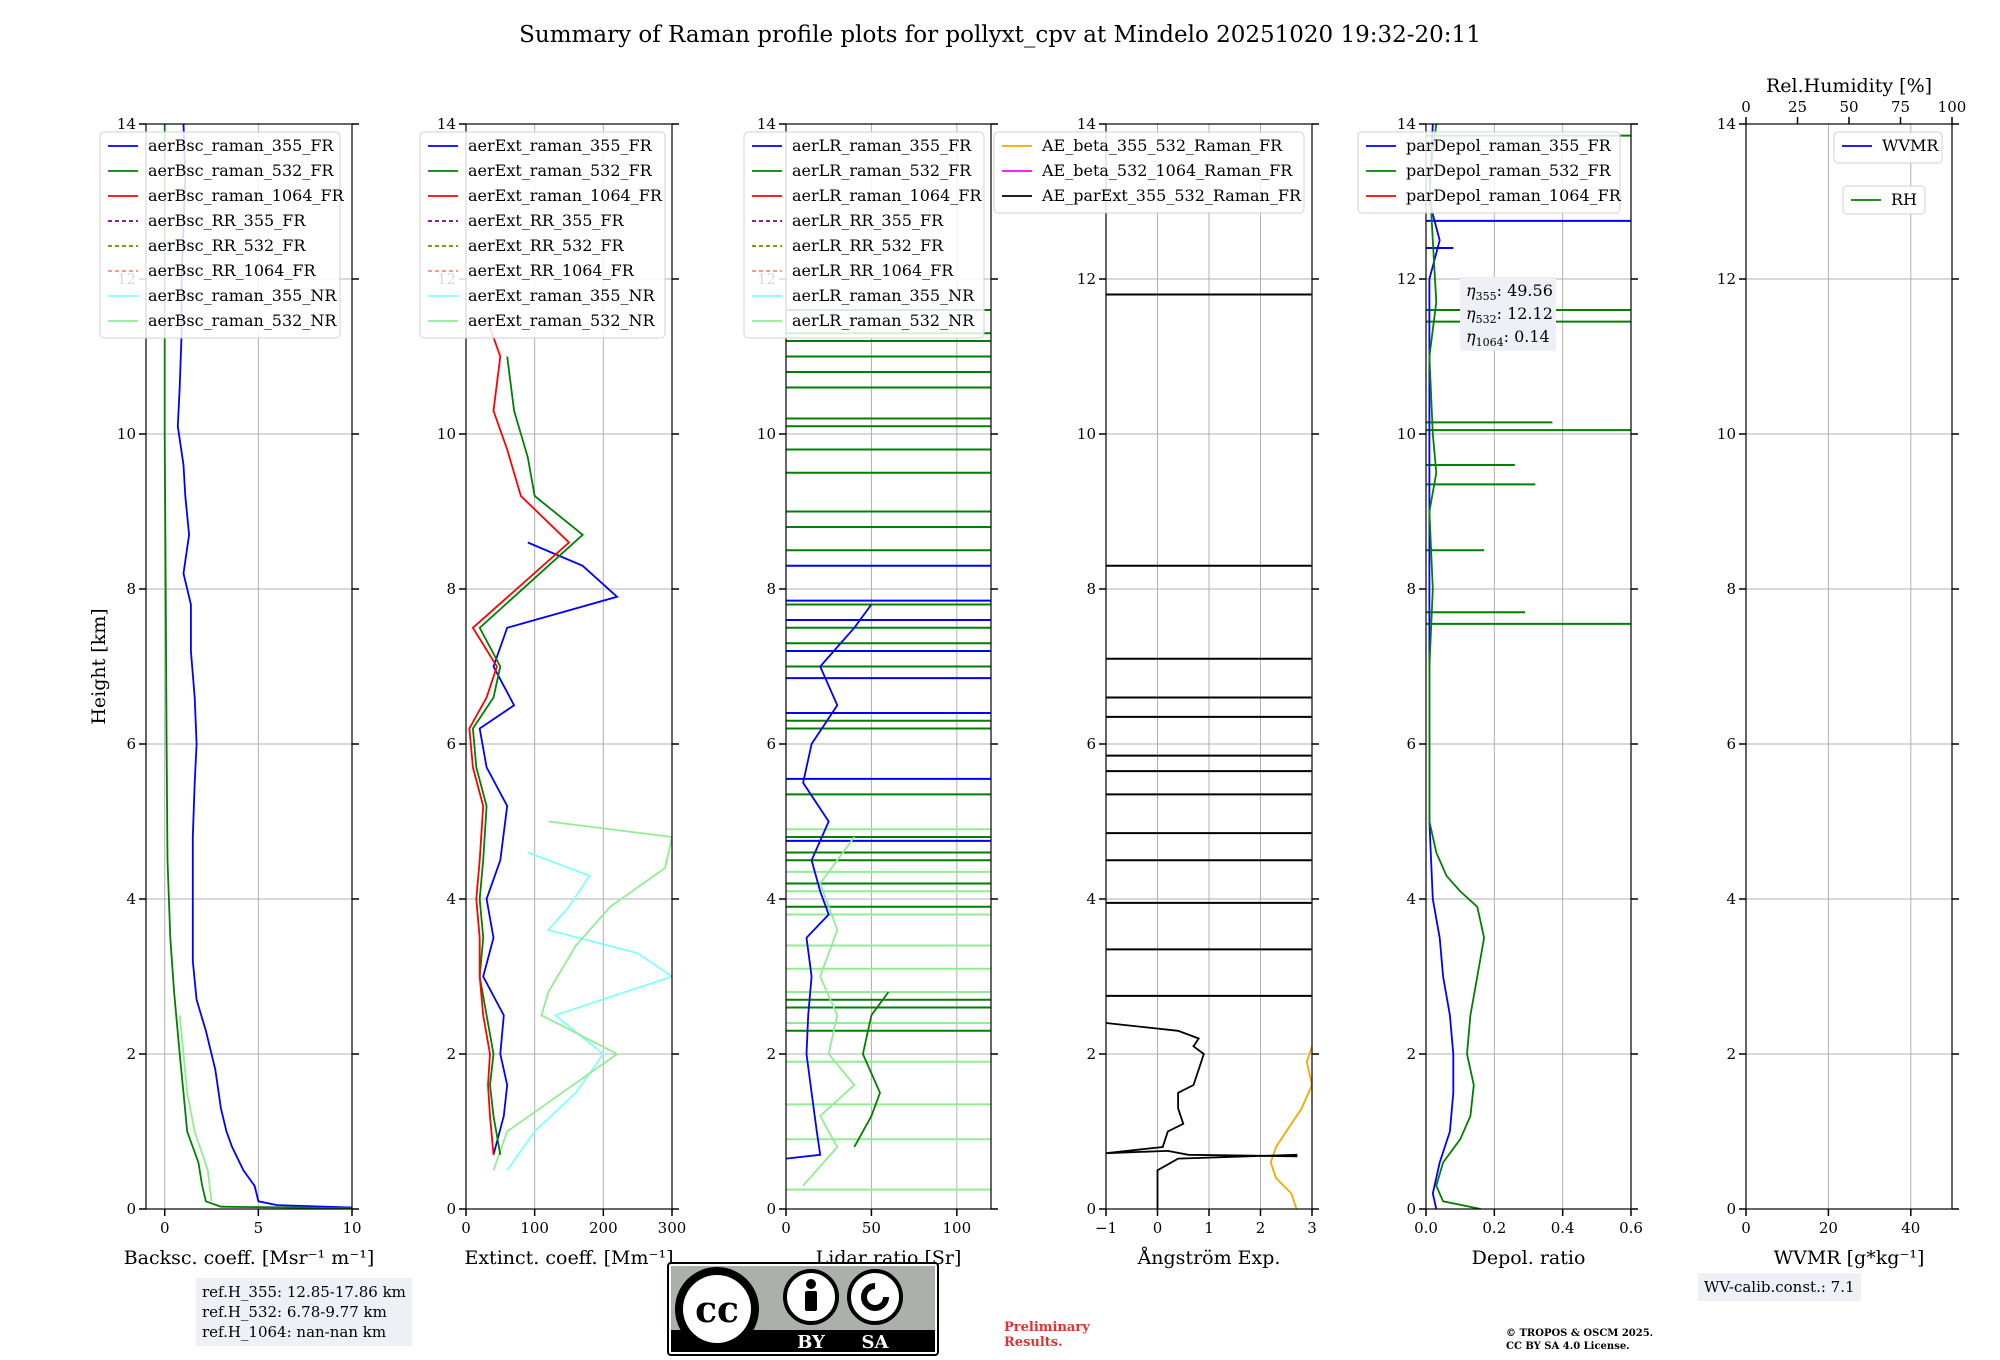 This screenshot has height=1360, width=2000. I want to click on preliminary-line-1: Preliminary, so click(1047, 1327).